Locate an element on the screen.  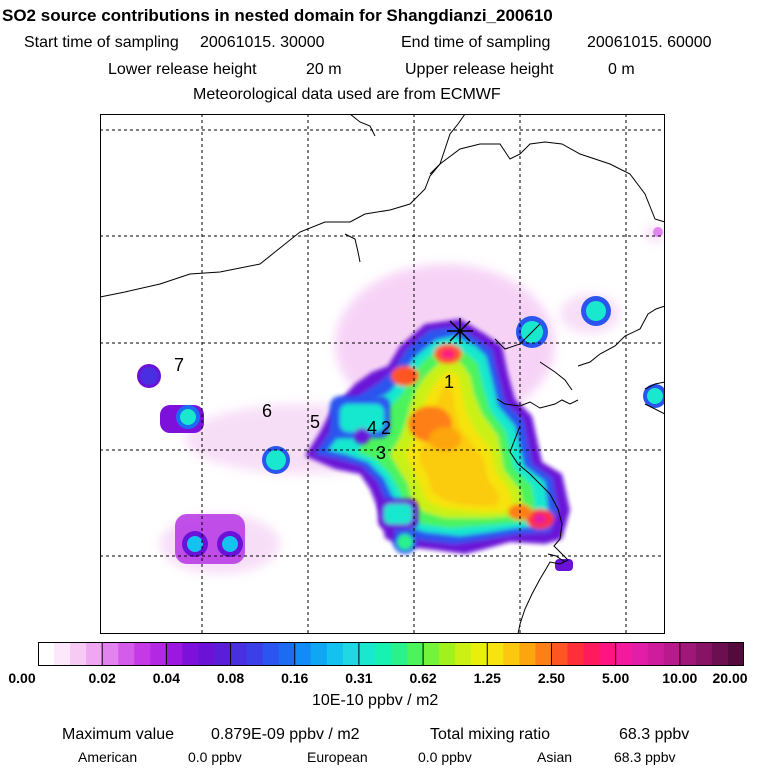
color-bar-tick-label: 20.00 is located at coordinates (730, 678).